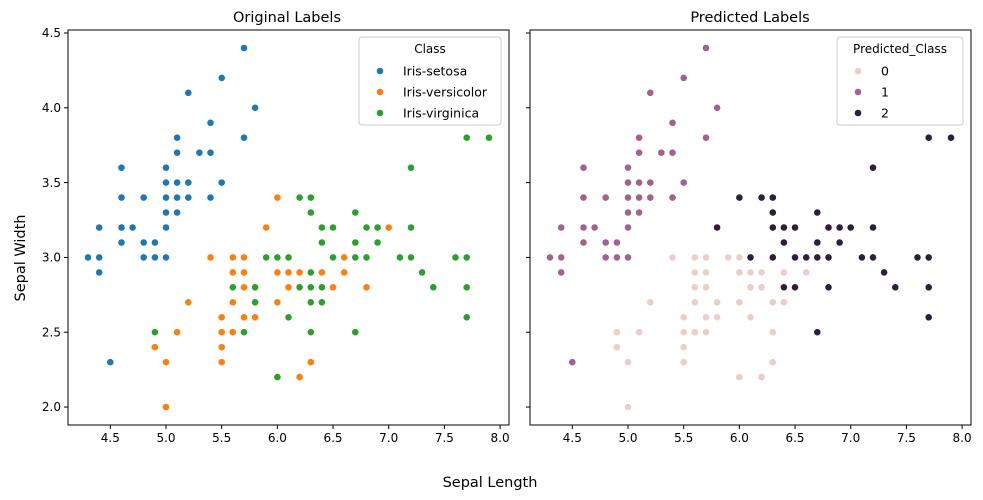 The image size is (983, 500). What do you see at coordinates (885, 91) in the screenshot?
I see `legend-entry-label: 1` at bounding box center [885, 91].